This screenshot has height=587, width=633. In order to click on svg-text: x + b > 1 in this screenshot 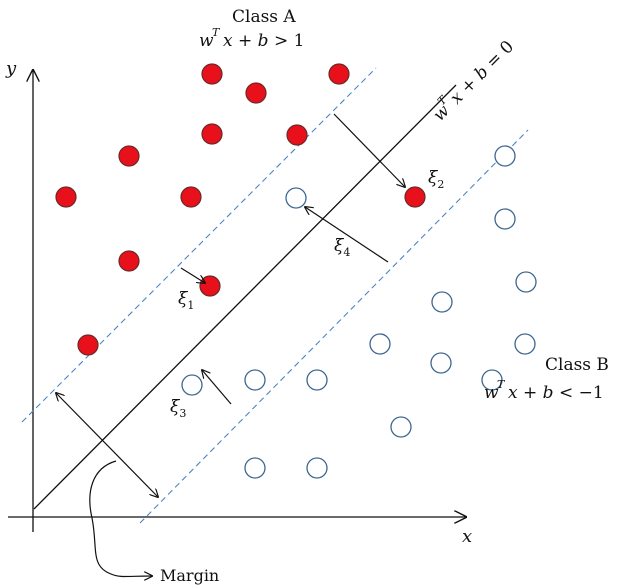, I will do `click(263, 41)`.